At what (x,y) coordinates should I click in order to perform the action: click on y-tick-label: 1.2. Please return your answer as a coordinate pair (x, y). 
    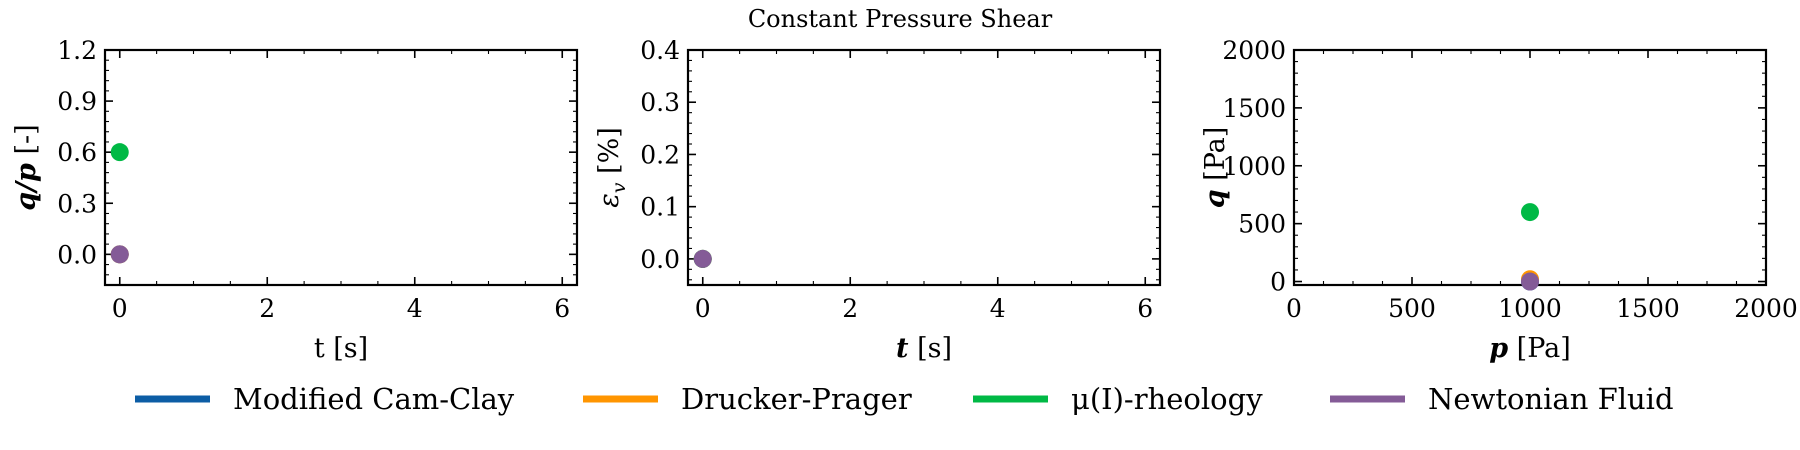
    Looking at the image, I should click on (77, 50).